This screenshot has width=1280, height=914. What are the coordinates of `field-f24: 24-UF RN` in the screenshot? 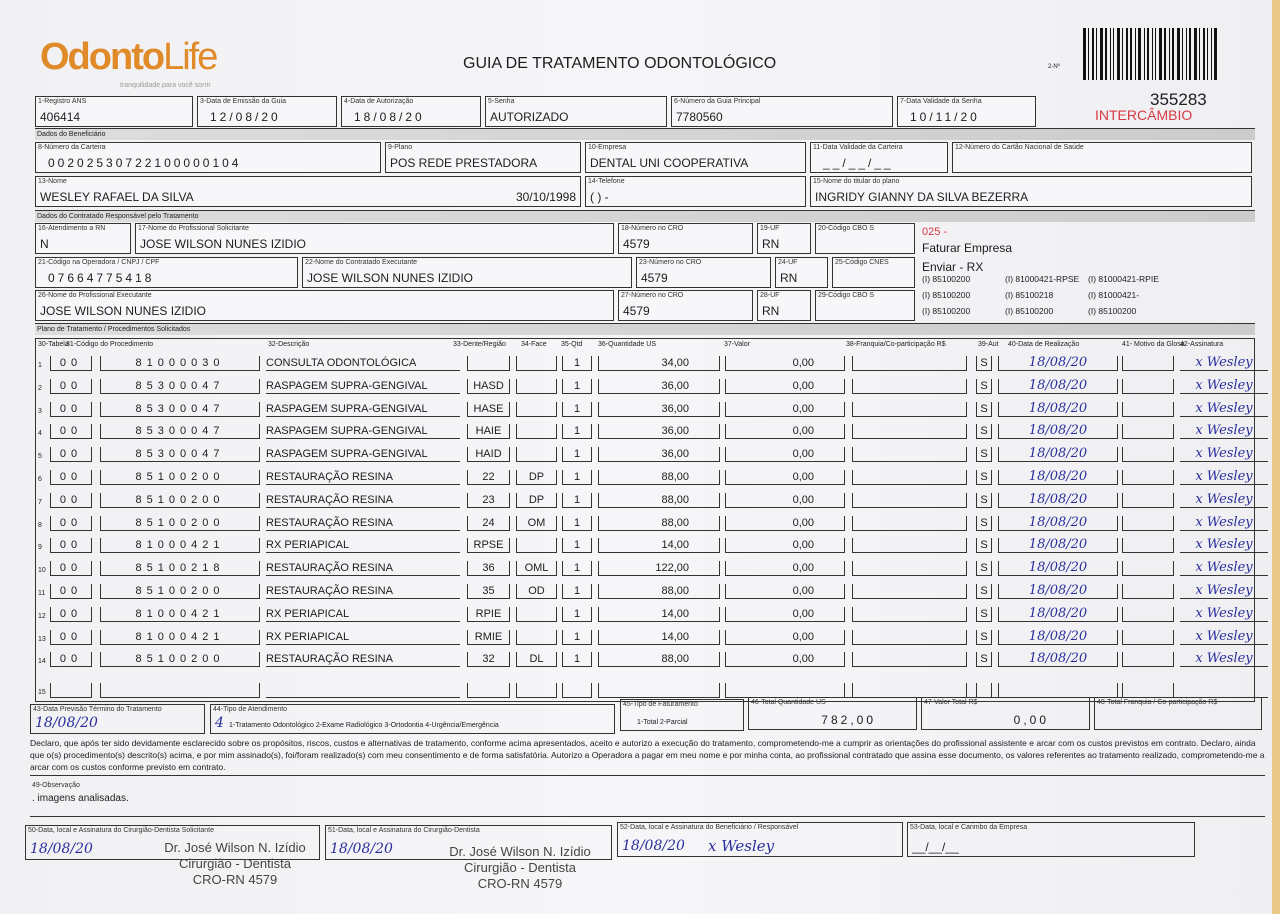 It's located at (801, 272).